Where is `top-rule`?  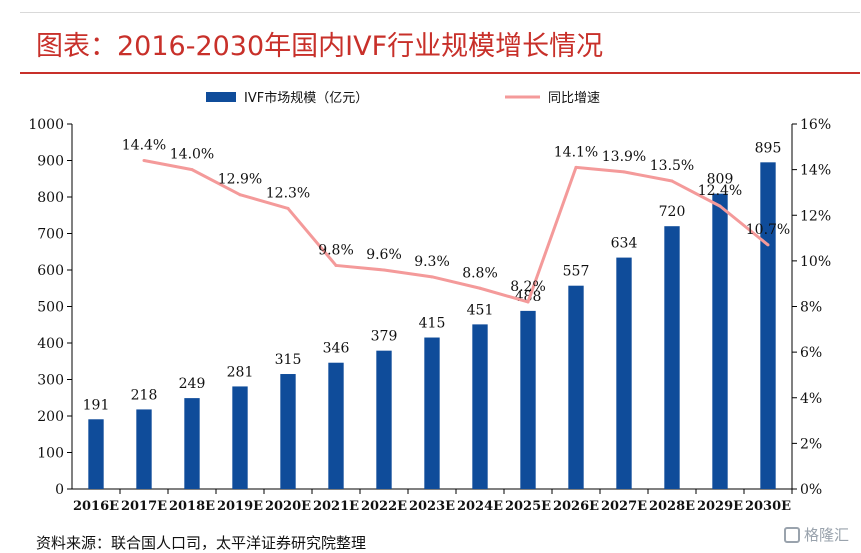 top-rule is located at coordinates (440, 12).